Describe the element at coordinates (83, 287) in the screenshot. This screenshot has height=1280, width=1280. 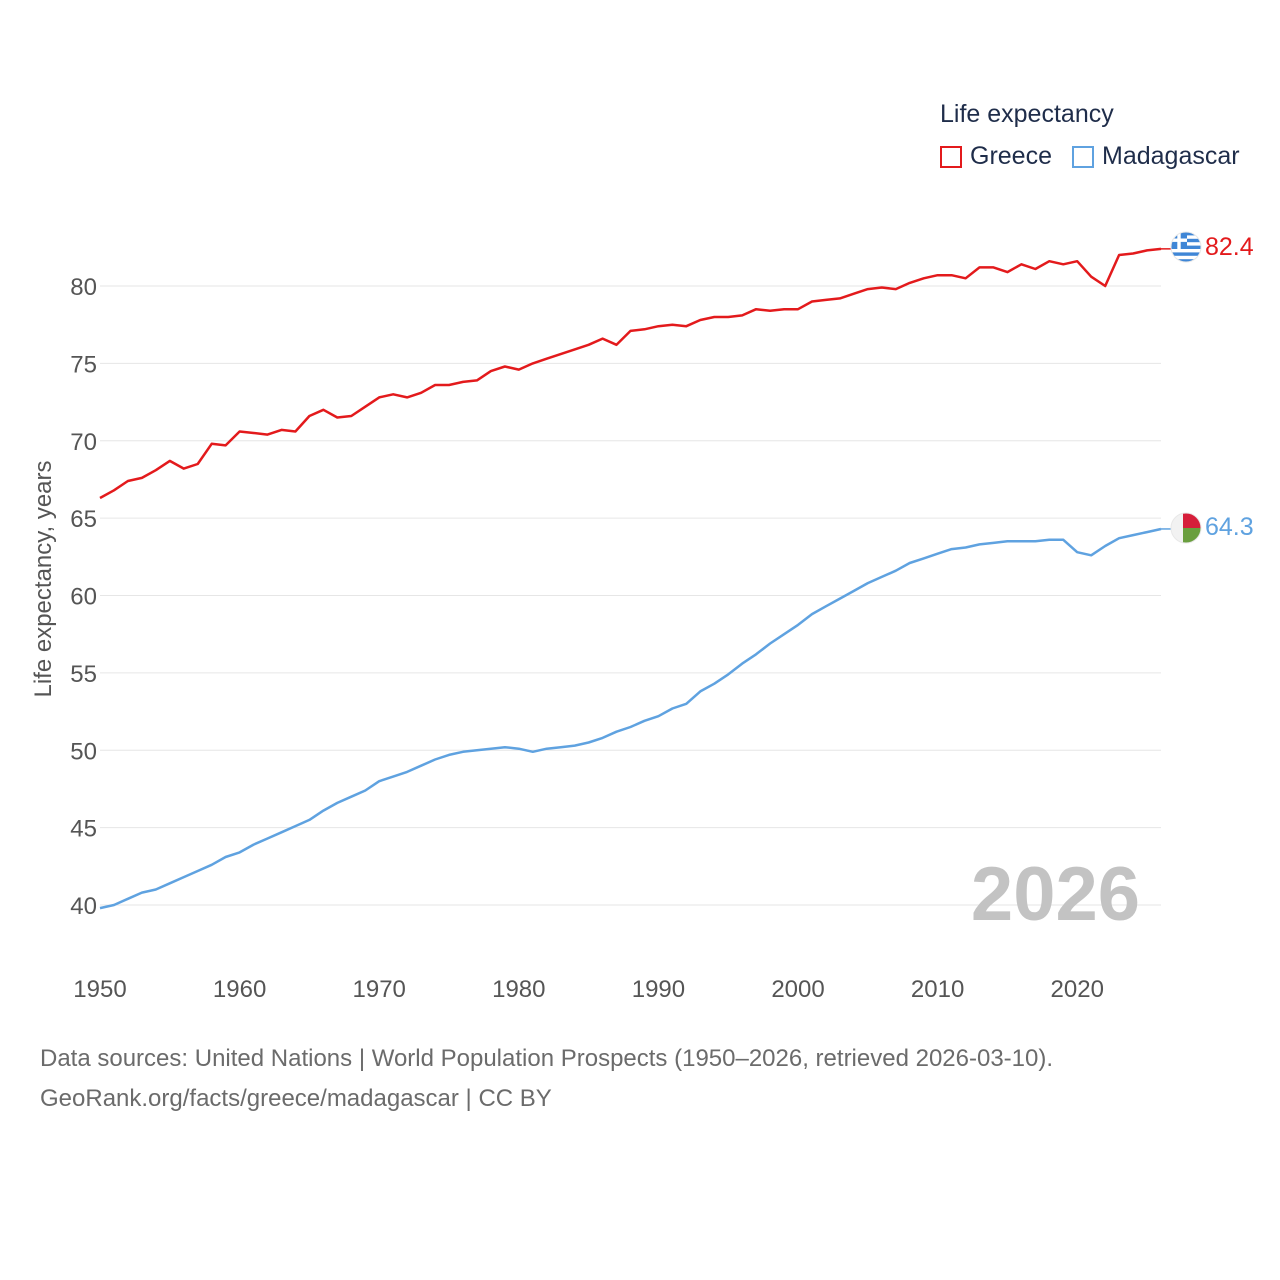
I see `y-tick-label: 80` at that location.